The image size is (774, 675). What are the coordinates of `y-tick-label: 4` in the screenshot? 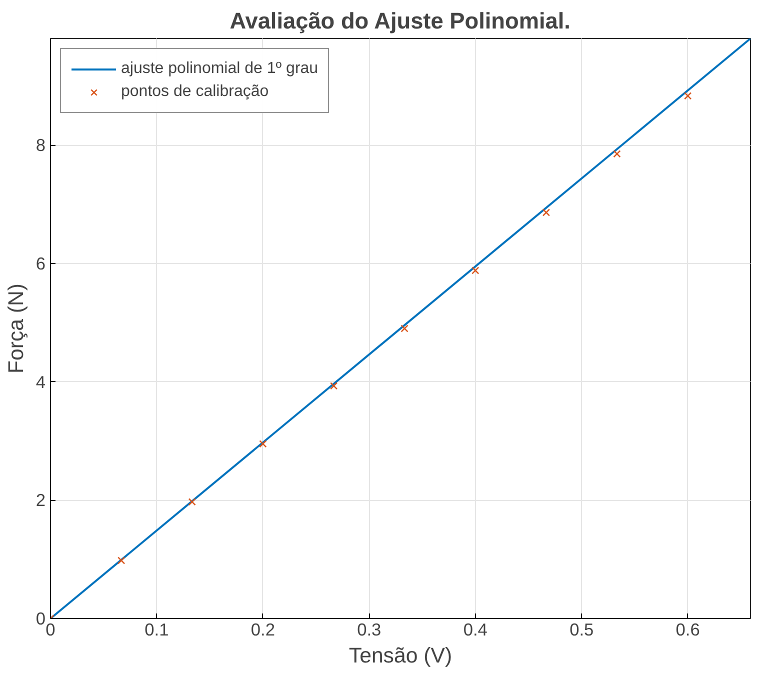 It's located at (41, 382).